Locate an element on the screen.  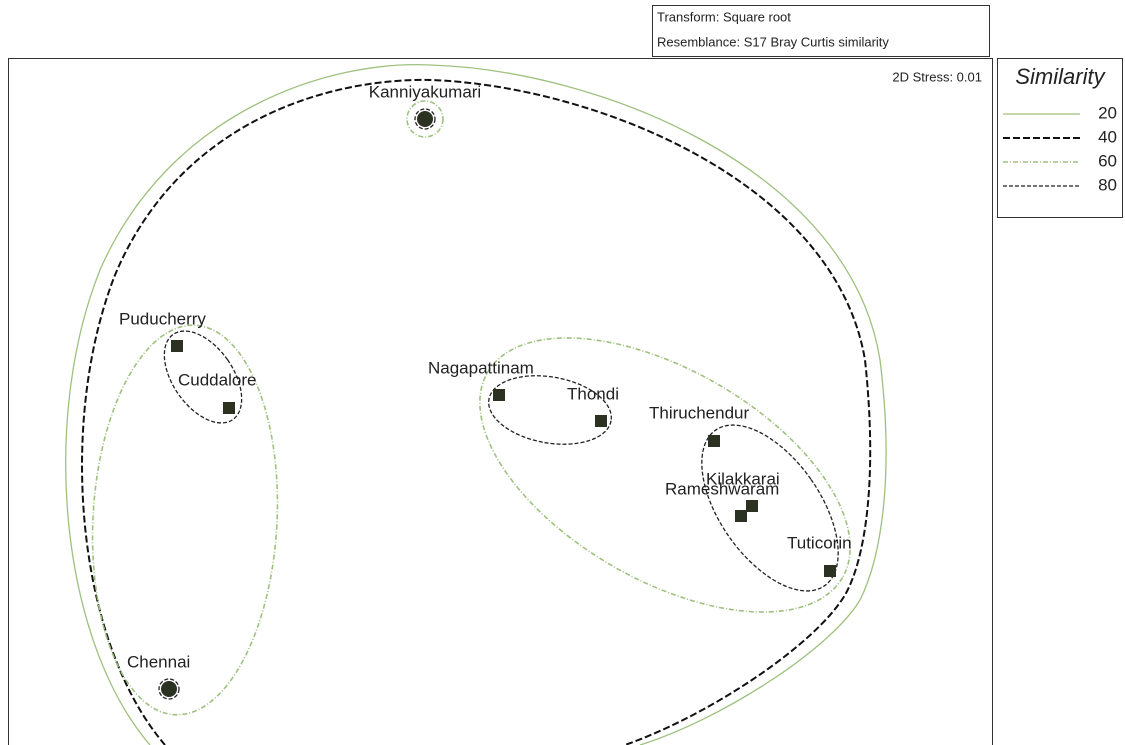
legend-label: 40 is located at coordinates (1107, 136).